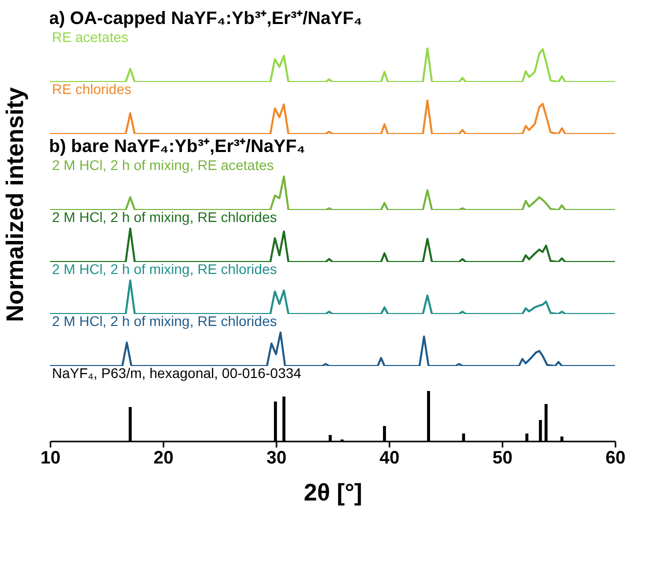  I want to click on x-axis-title: 2θ [°], so click(333, 493).